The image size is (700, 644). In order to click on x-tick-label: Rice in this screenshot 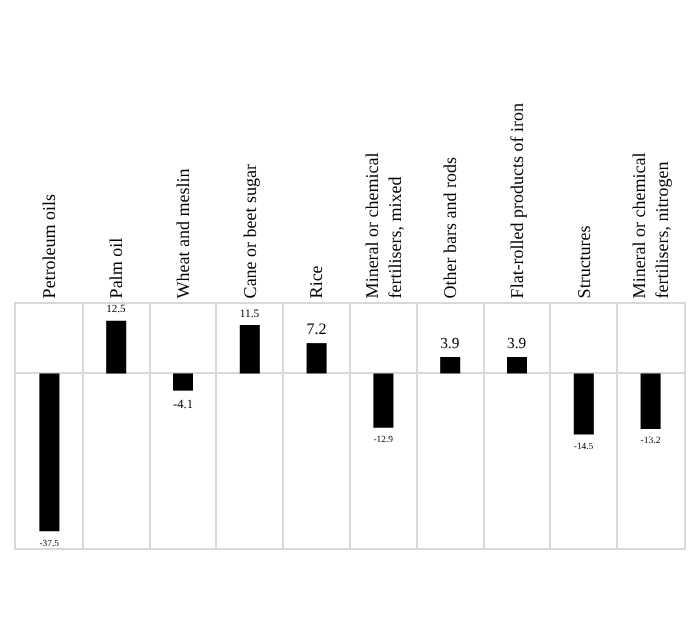, I will do `click(316, 282)`.